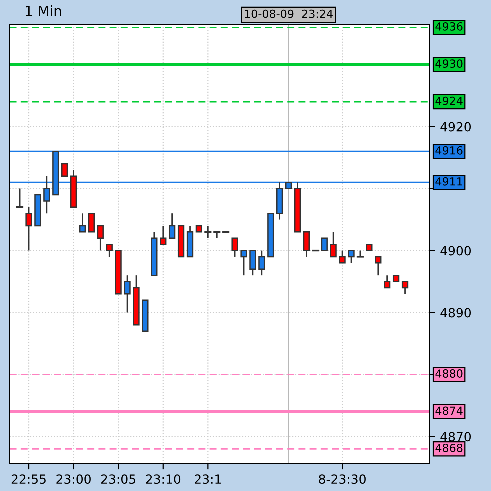 Image resolution: width=491 pixels, height=491 pixels. I want to click on ref-line-label: 4924, so click(449, 101).